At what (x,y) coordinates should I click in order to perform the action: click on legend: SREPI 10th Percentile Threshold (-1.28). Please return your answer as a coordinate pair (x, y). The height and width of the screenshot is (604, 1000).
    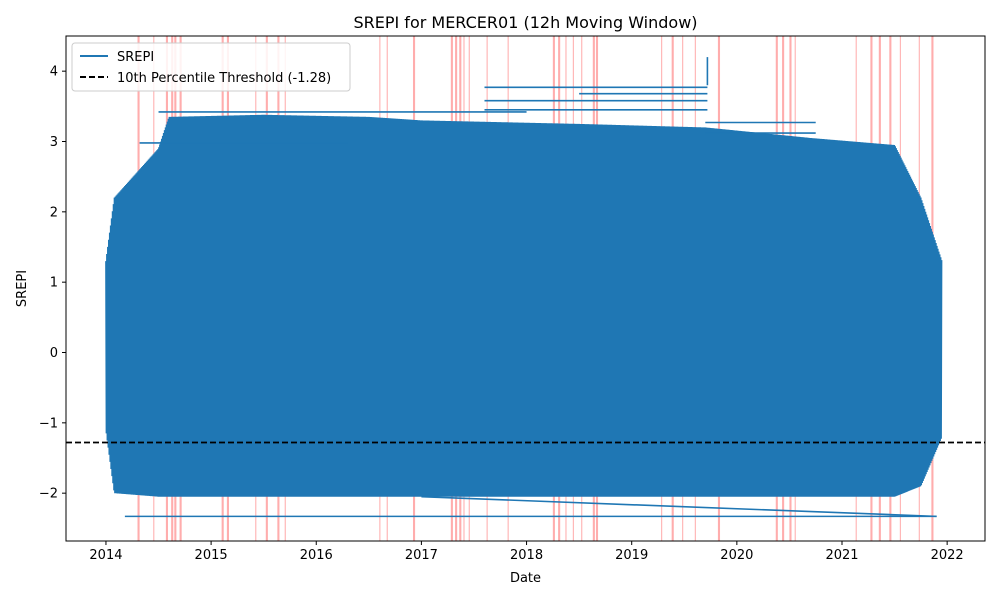
    Looking at the image, I should click on (211, 67).